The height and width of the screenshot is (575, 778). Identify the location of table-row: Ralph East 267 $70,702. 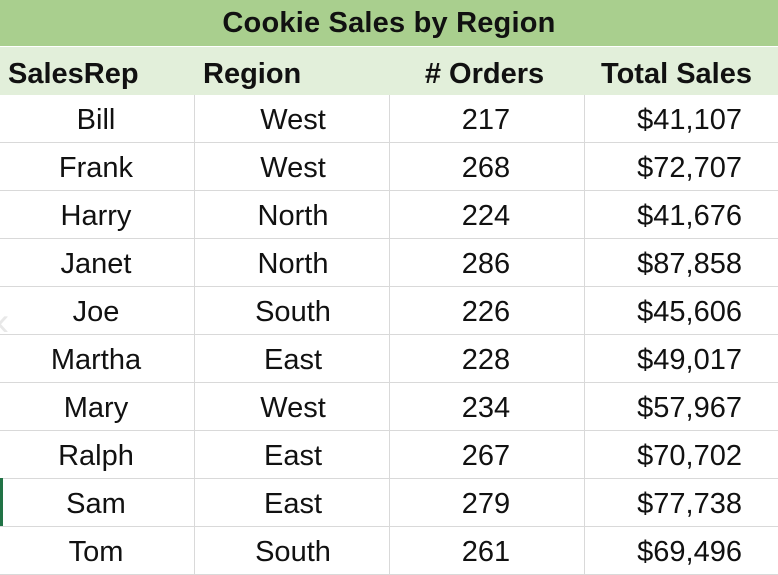
(389, 455).